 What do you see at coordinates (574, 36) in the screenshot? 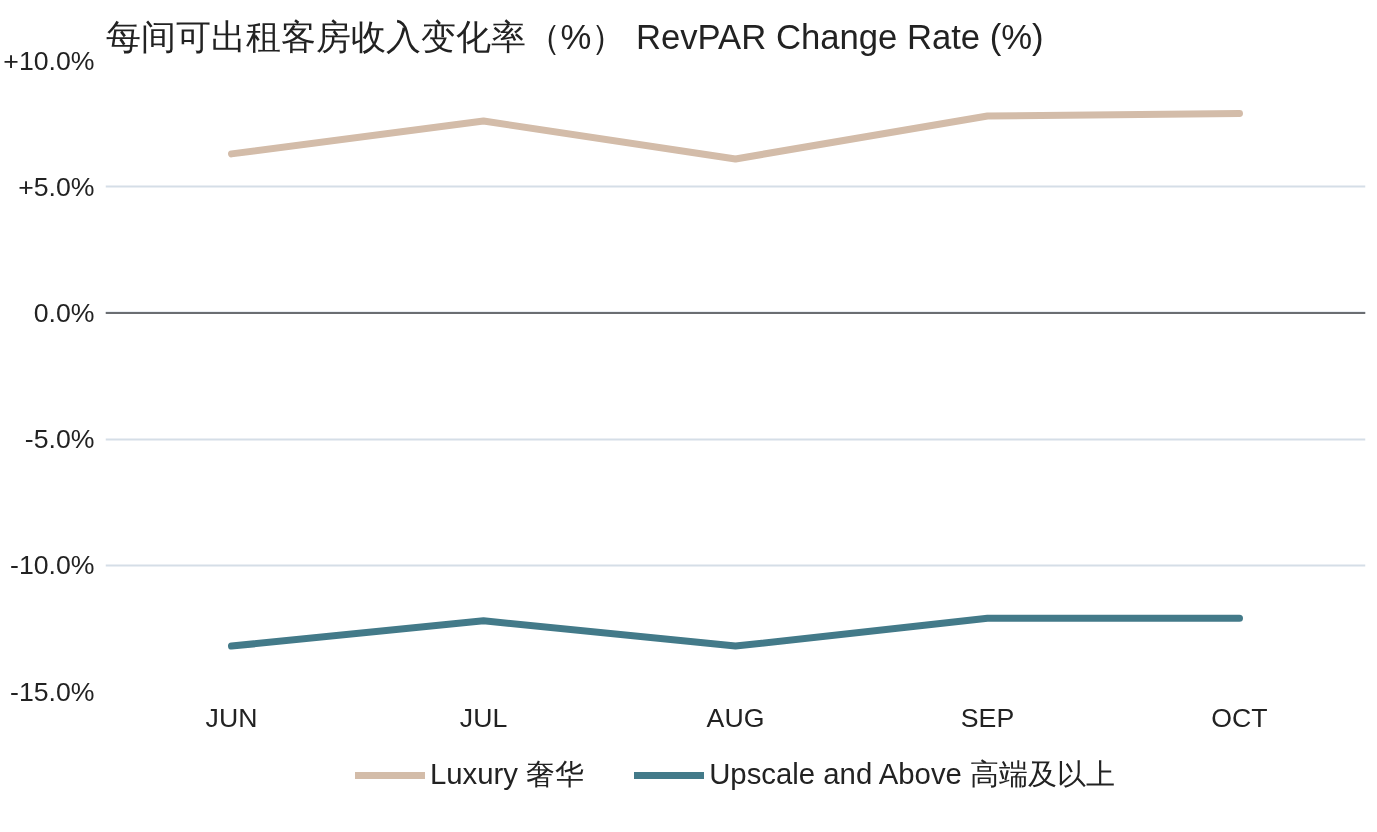
I see `chart-title: 每间可出租客房收入变化率（%） RevPAR Change Rate (%)` at bounding box center [574, 36].